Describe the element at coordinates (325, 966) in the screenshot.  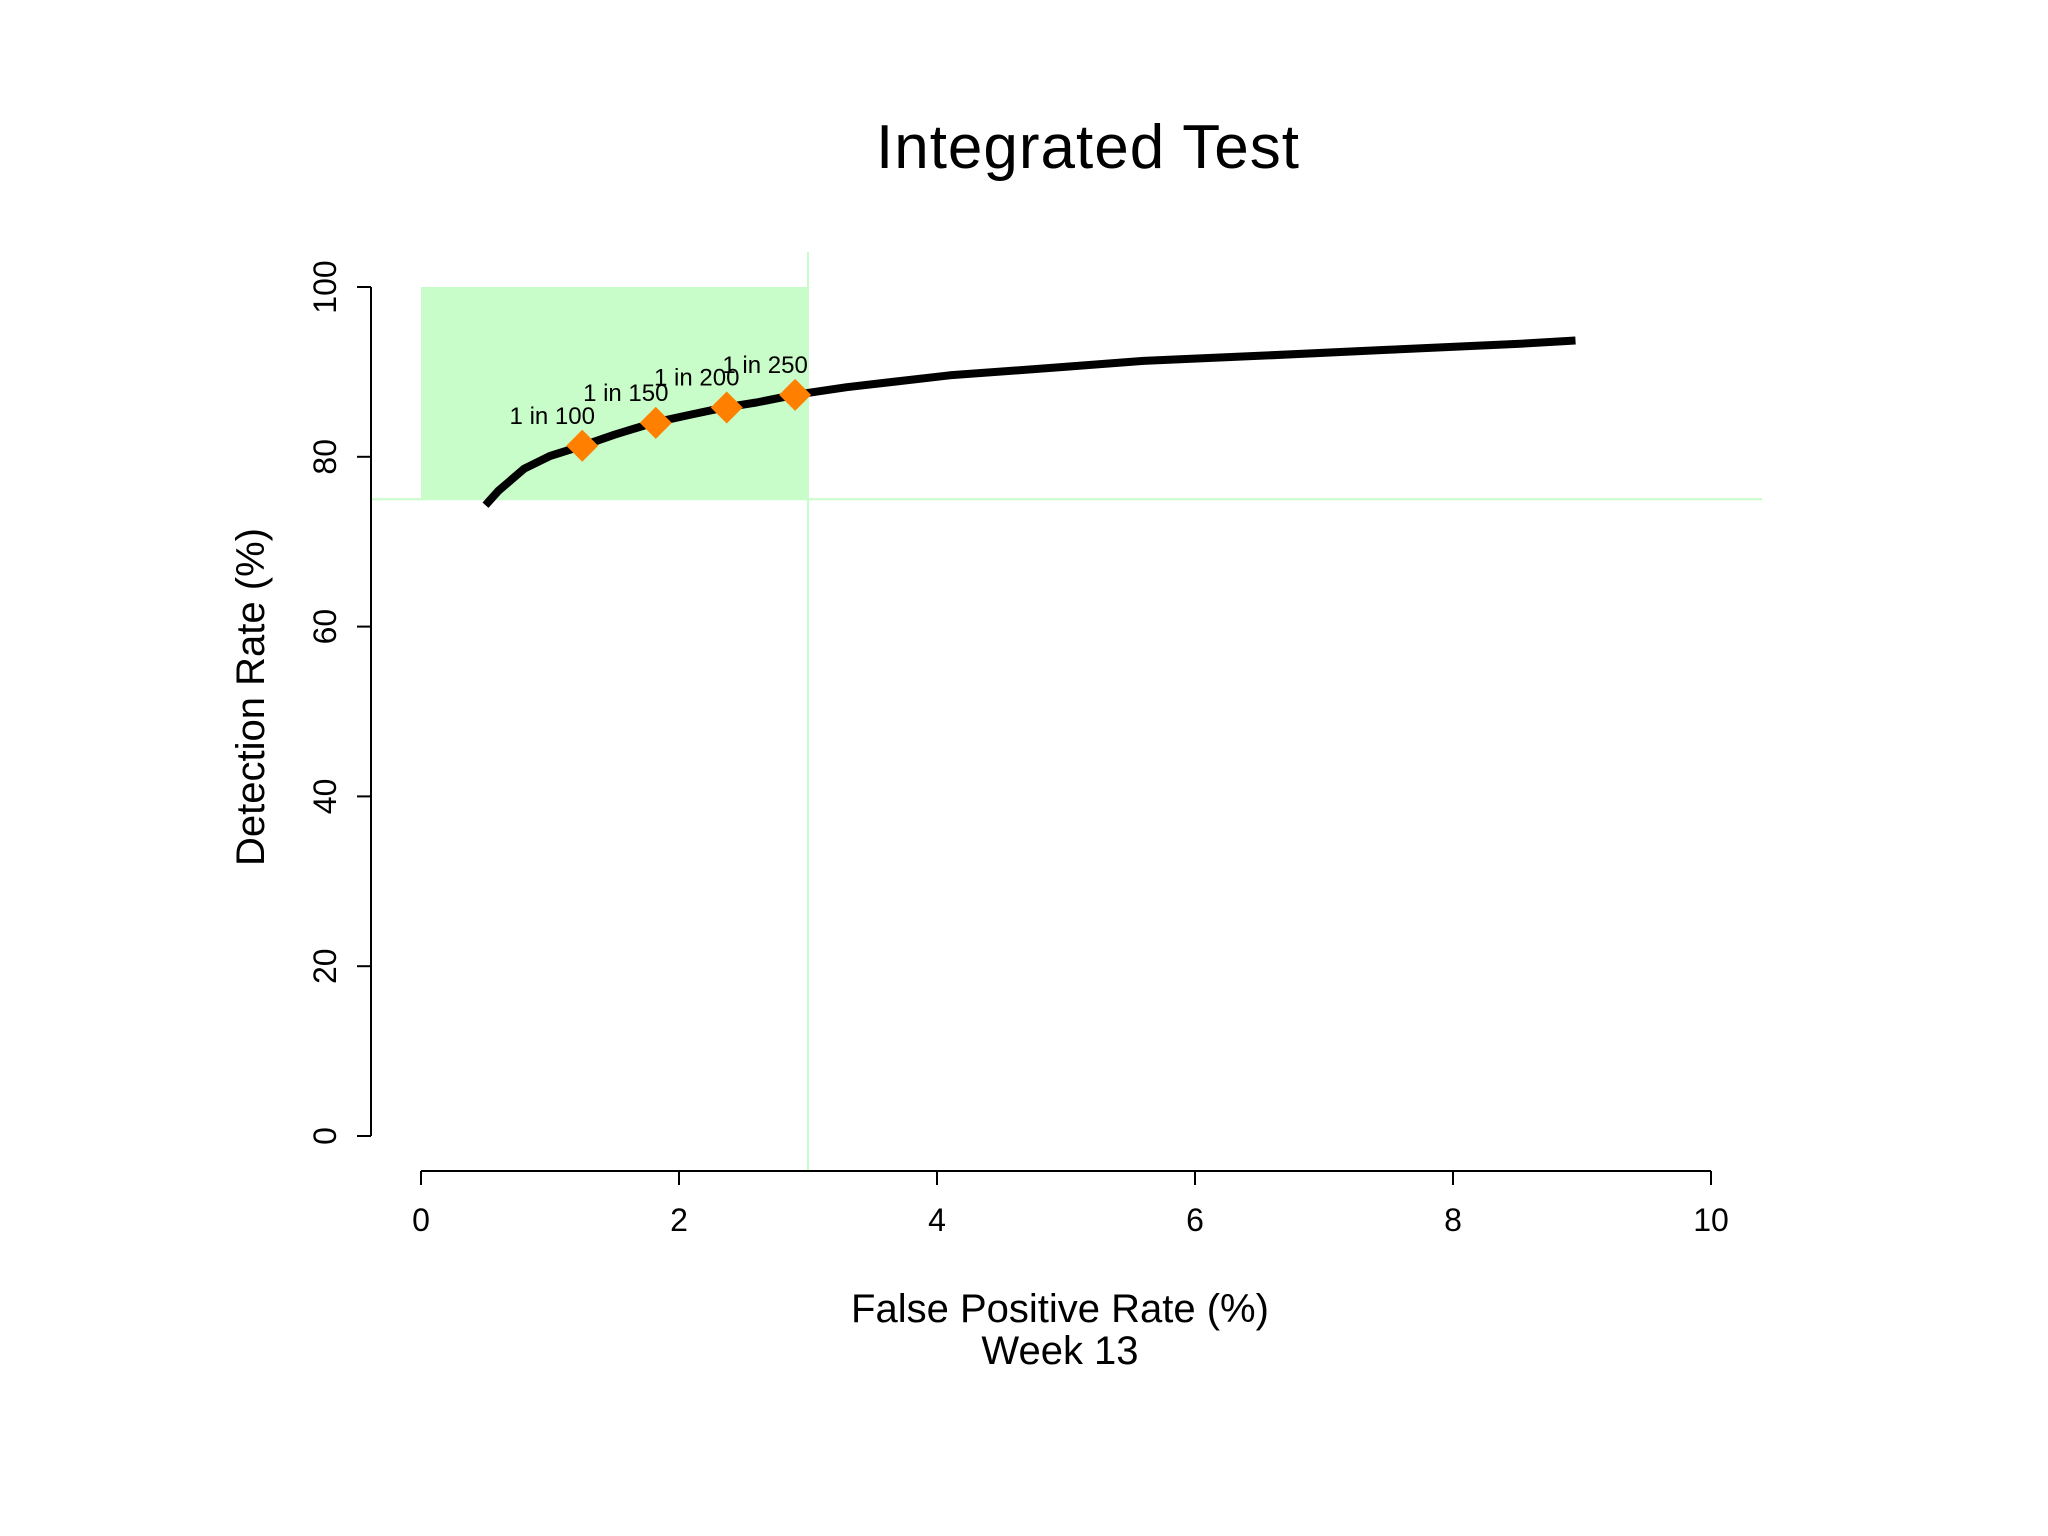
I see `y-tick-label: 20` at that location.